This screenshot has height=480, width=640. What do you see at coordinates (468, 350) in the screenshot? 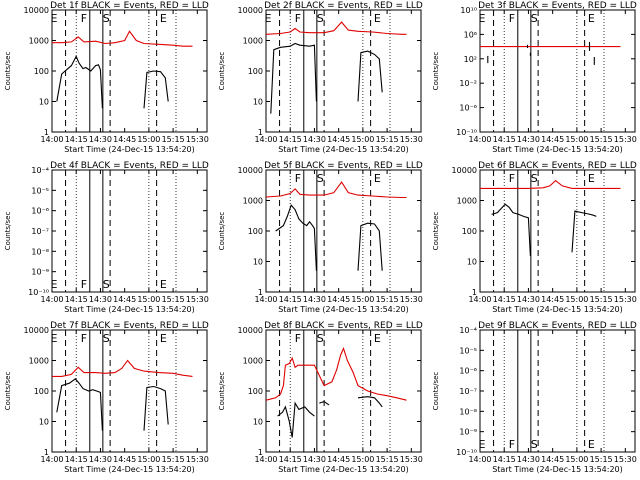
I see `y-tick-label: 10⁻⁵` at bounding box center [468, 350].